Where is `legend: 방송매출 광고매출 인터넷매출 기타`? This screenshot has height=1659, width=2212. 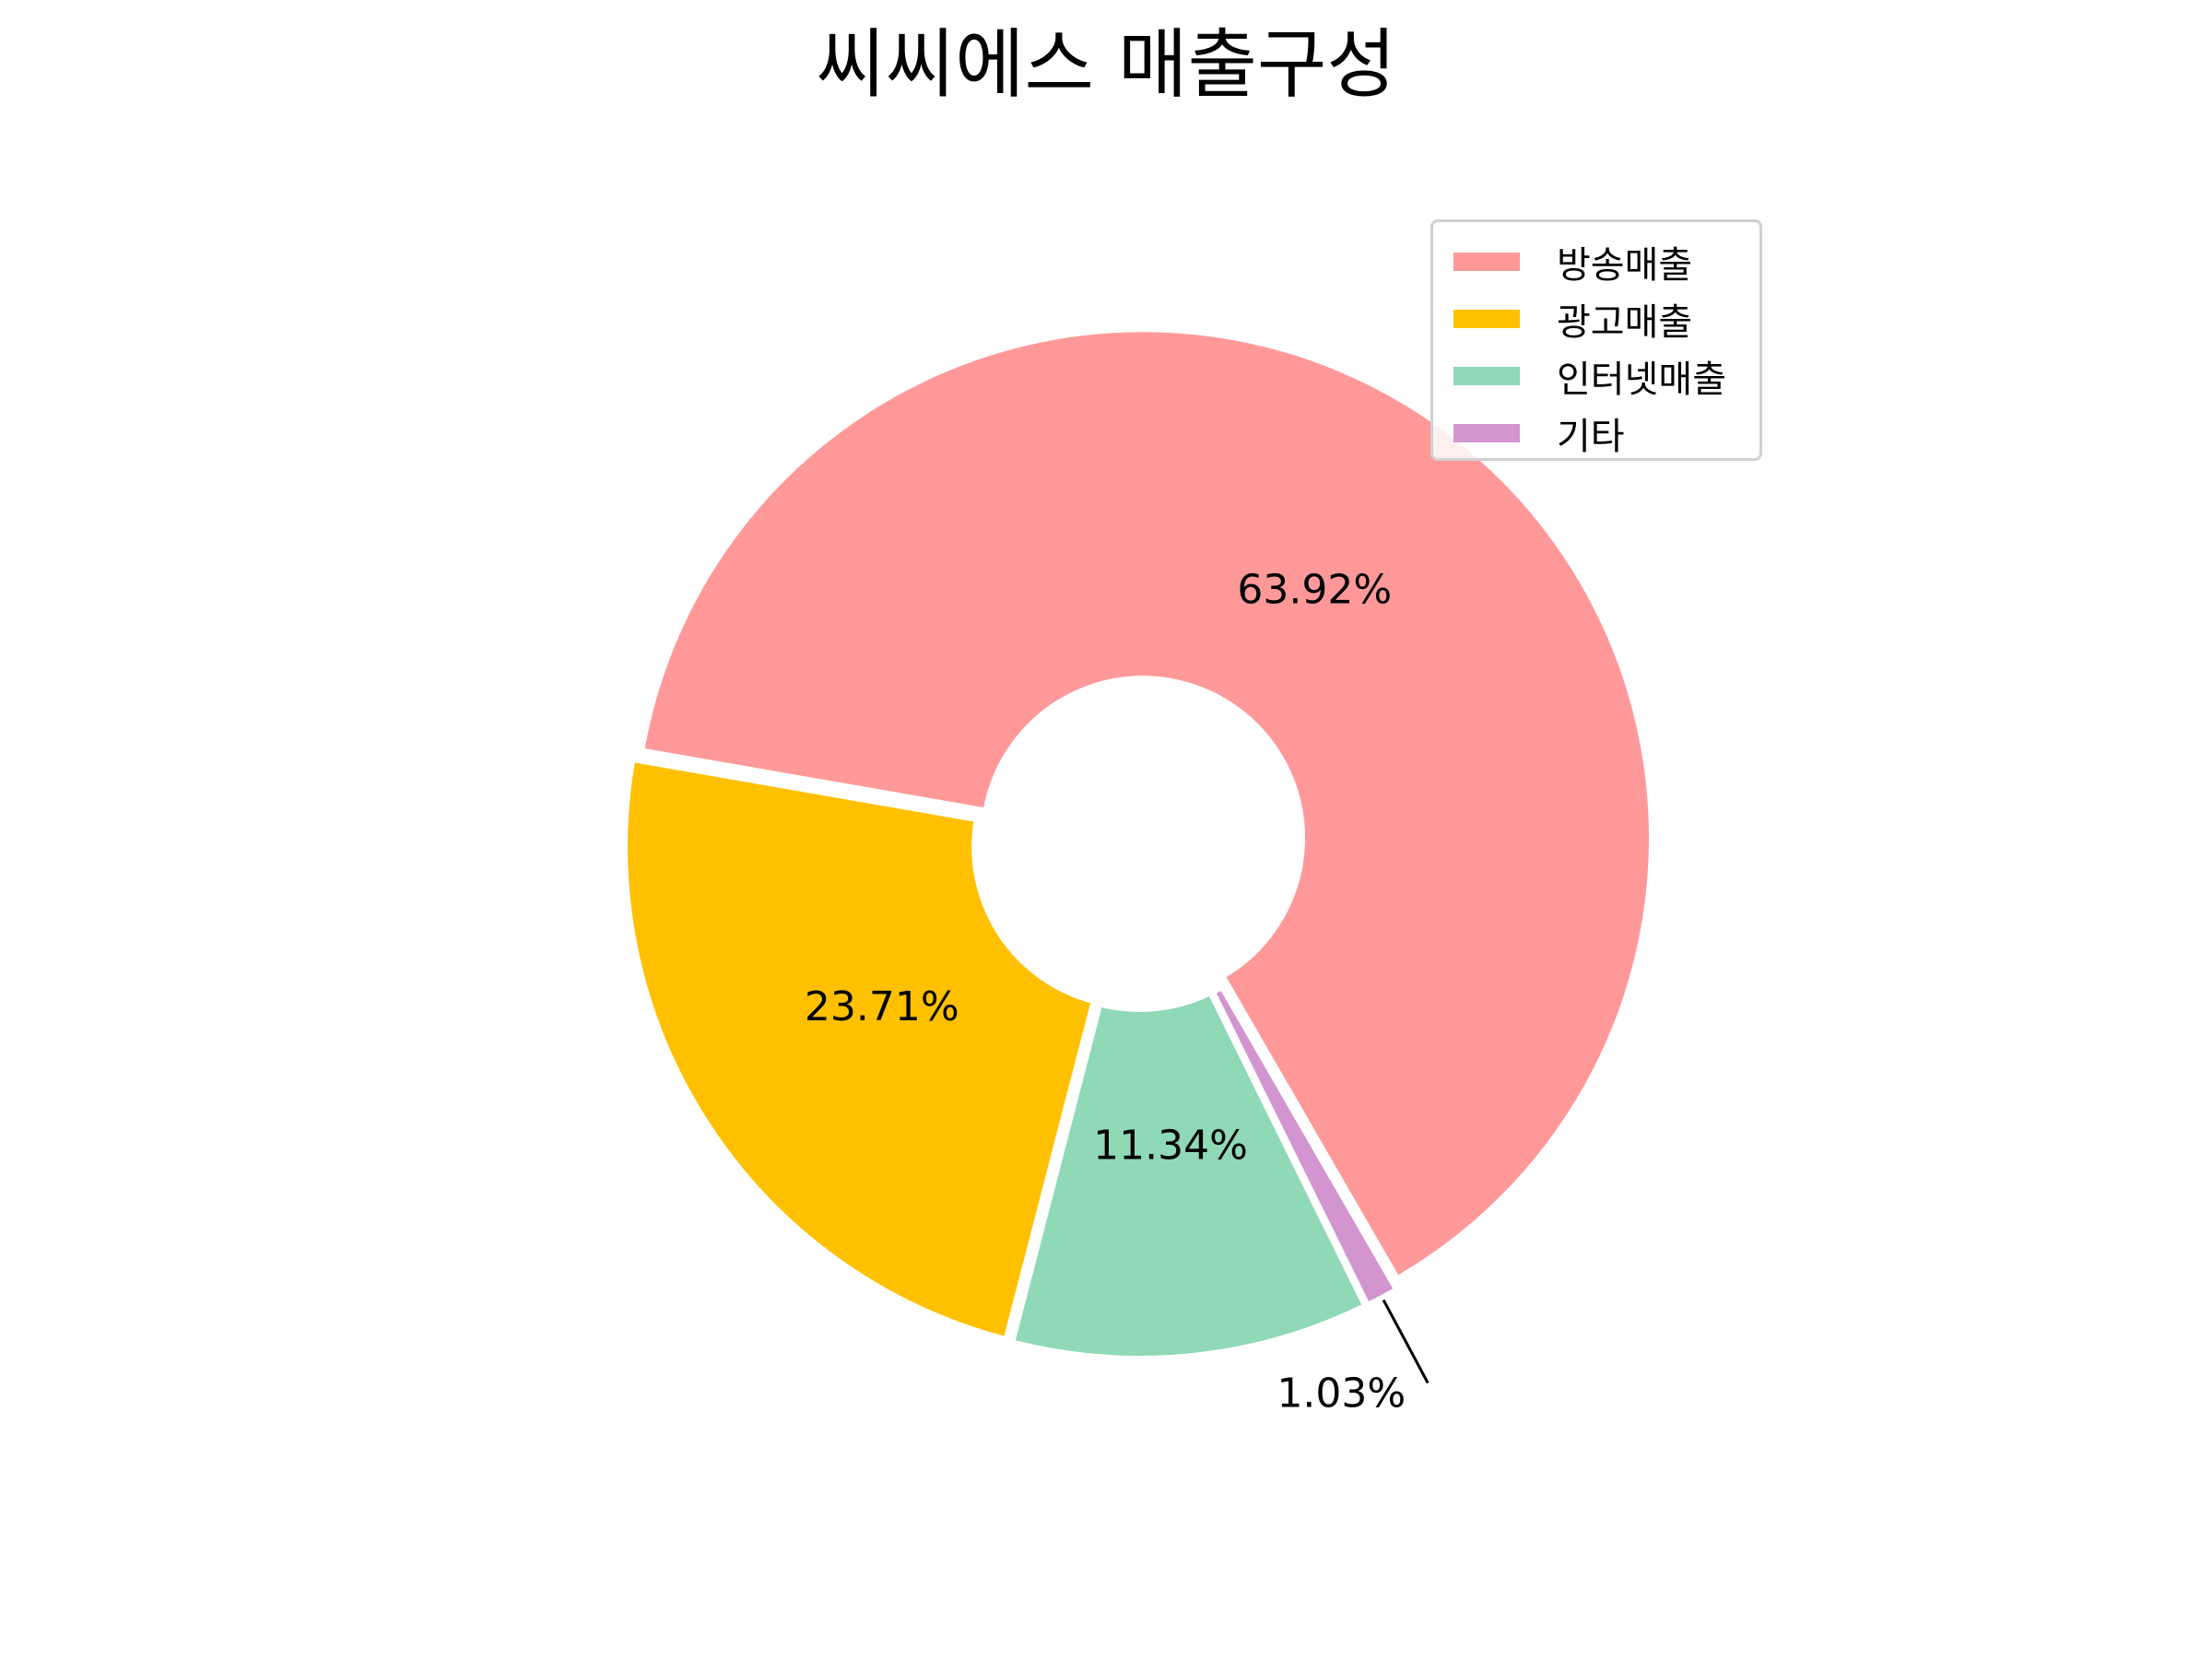
legend: 방송매출 광고매출 인터넷매출 기타 is located at coordinates (1596, 340).